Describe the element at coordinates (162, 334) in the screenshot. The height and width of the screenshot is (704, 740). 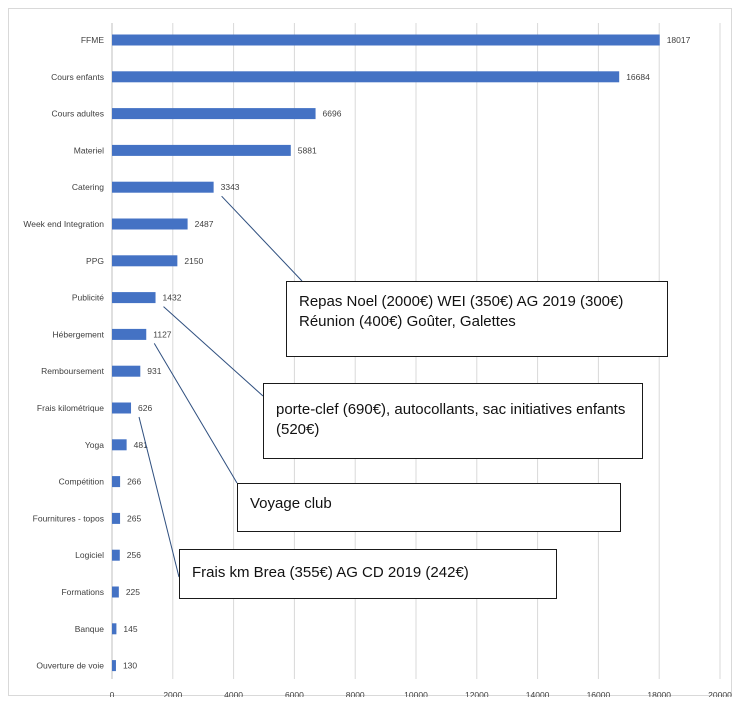
I see `value-label: 1127` at that location.